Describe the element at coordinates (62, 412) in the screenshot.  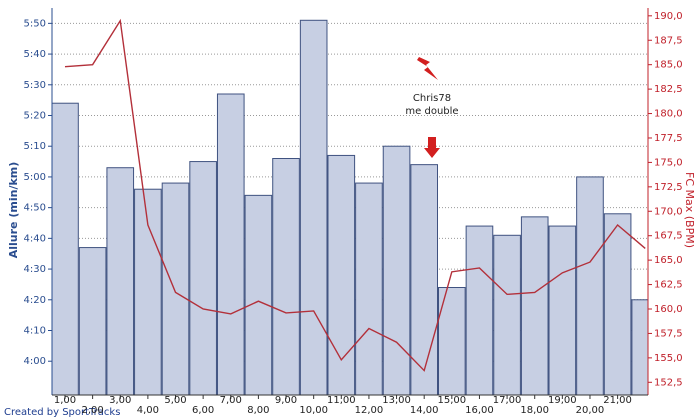
I see `footer: Created by SportTracks` at that location.